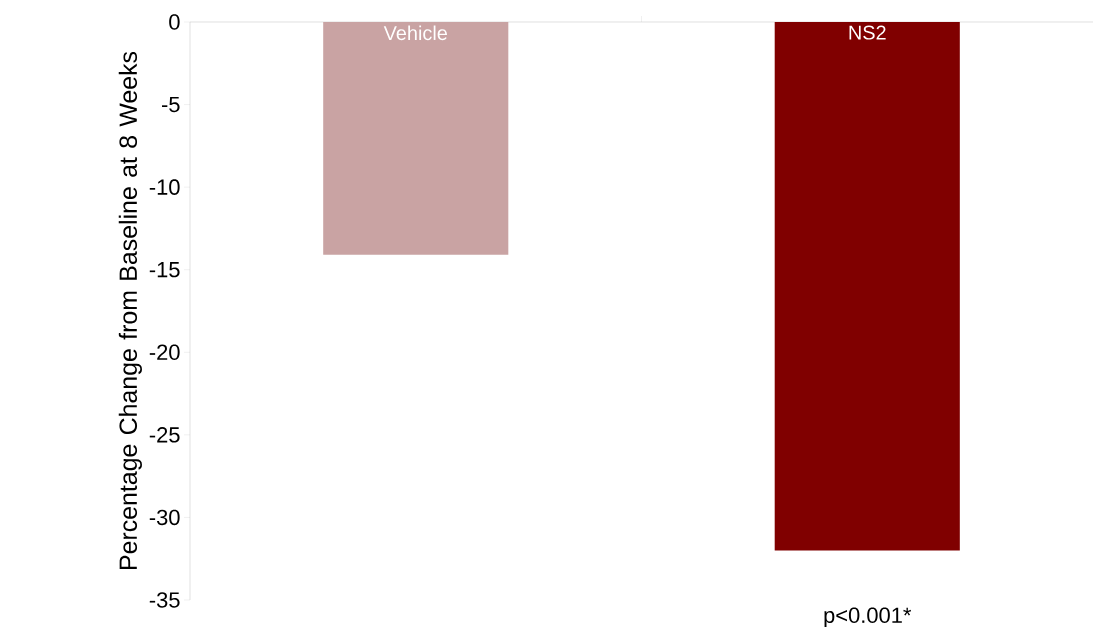 Image resolution: width=1093 pixels, height=627 pixels. Describe the element at coordinates (130, 310) in the screenshot. I see `y-axis-title: Percentage Change from Baseline at 8 Weeks` at that location.